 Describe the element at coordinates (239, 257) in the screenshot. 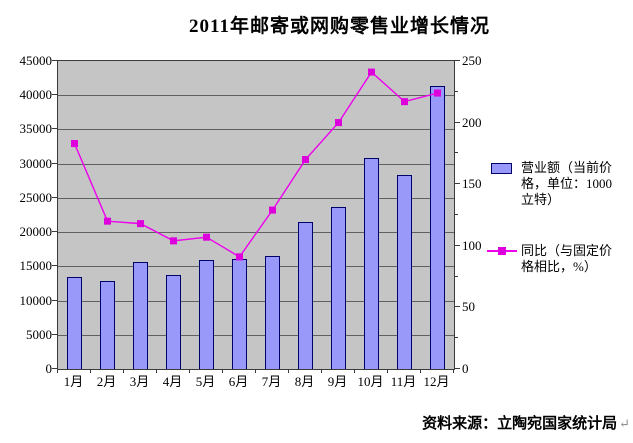

I see `line-marker-6月` at that location.